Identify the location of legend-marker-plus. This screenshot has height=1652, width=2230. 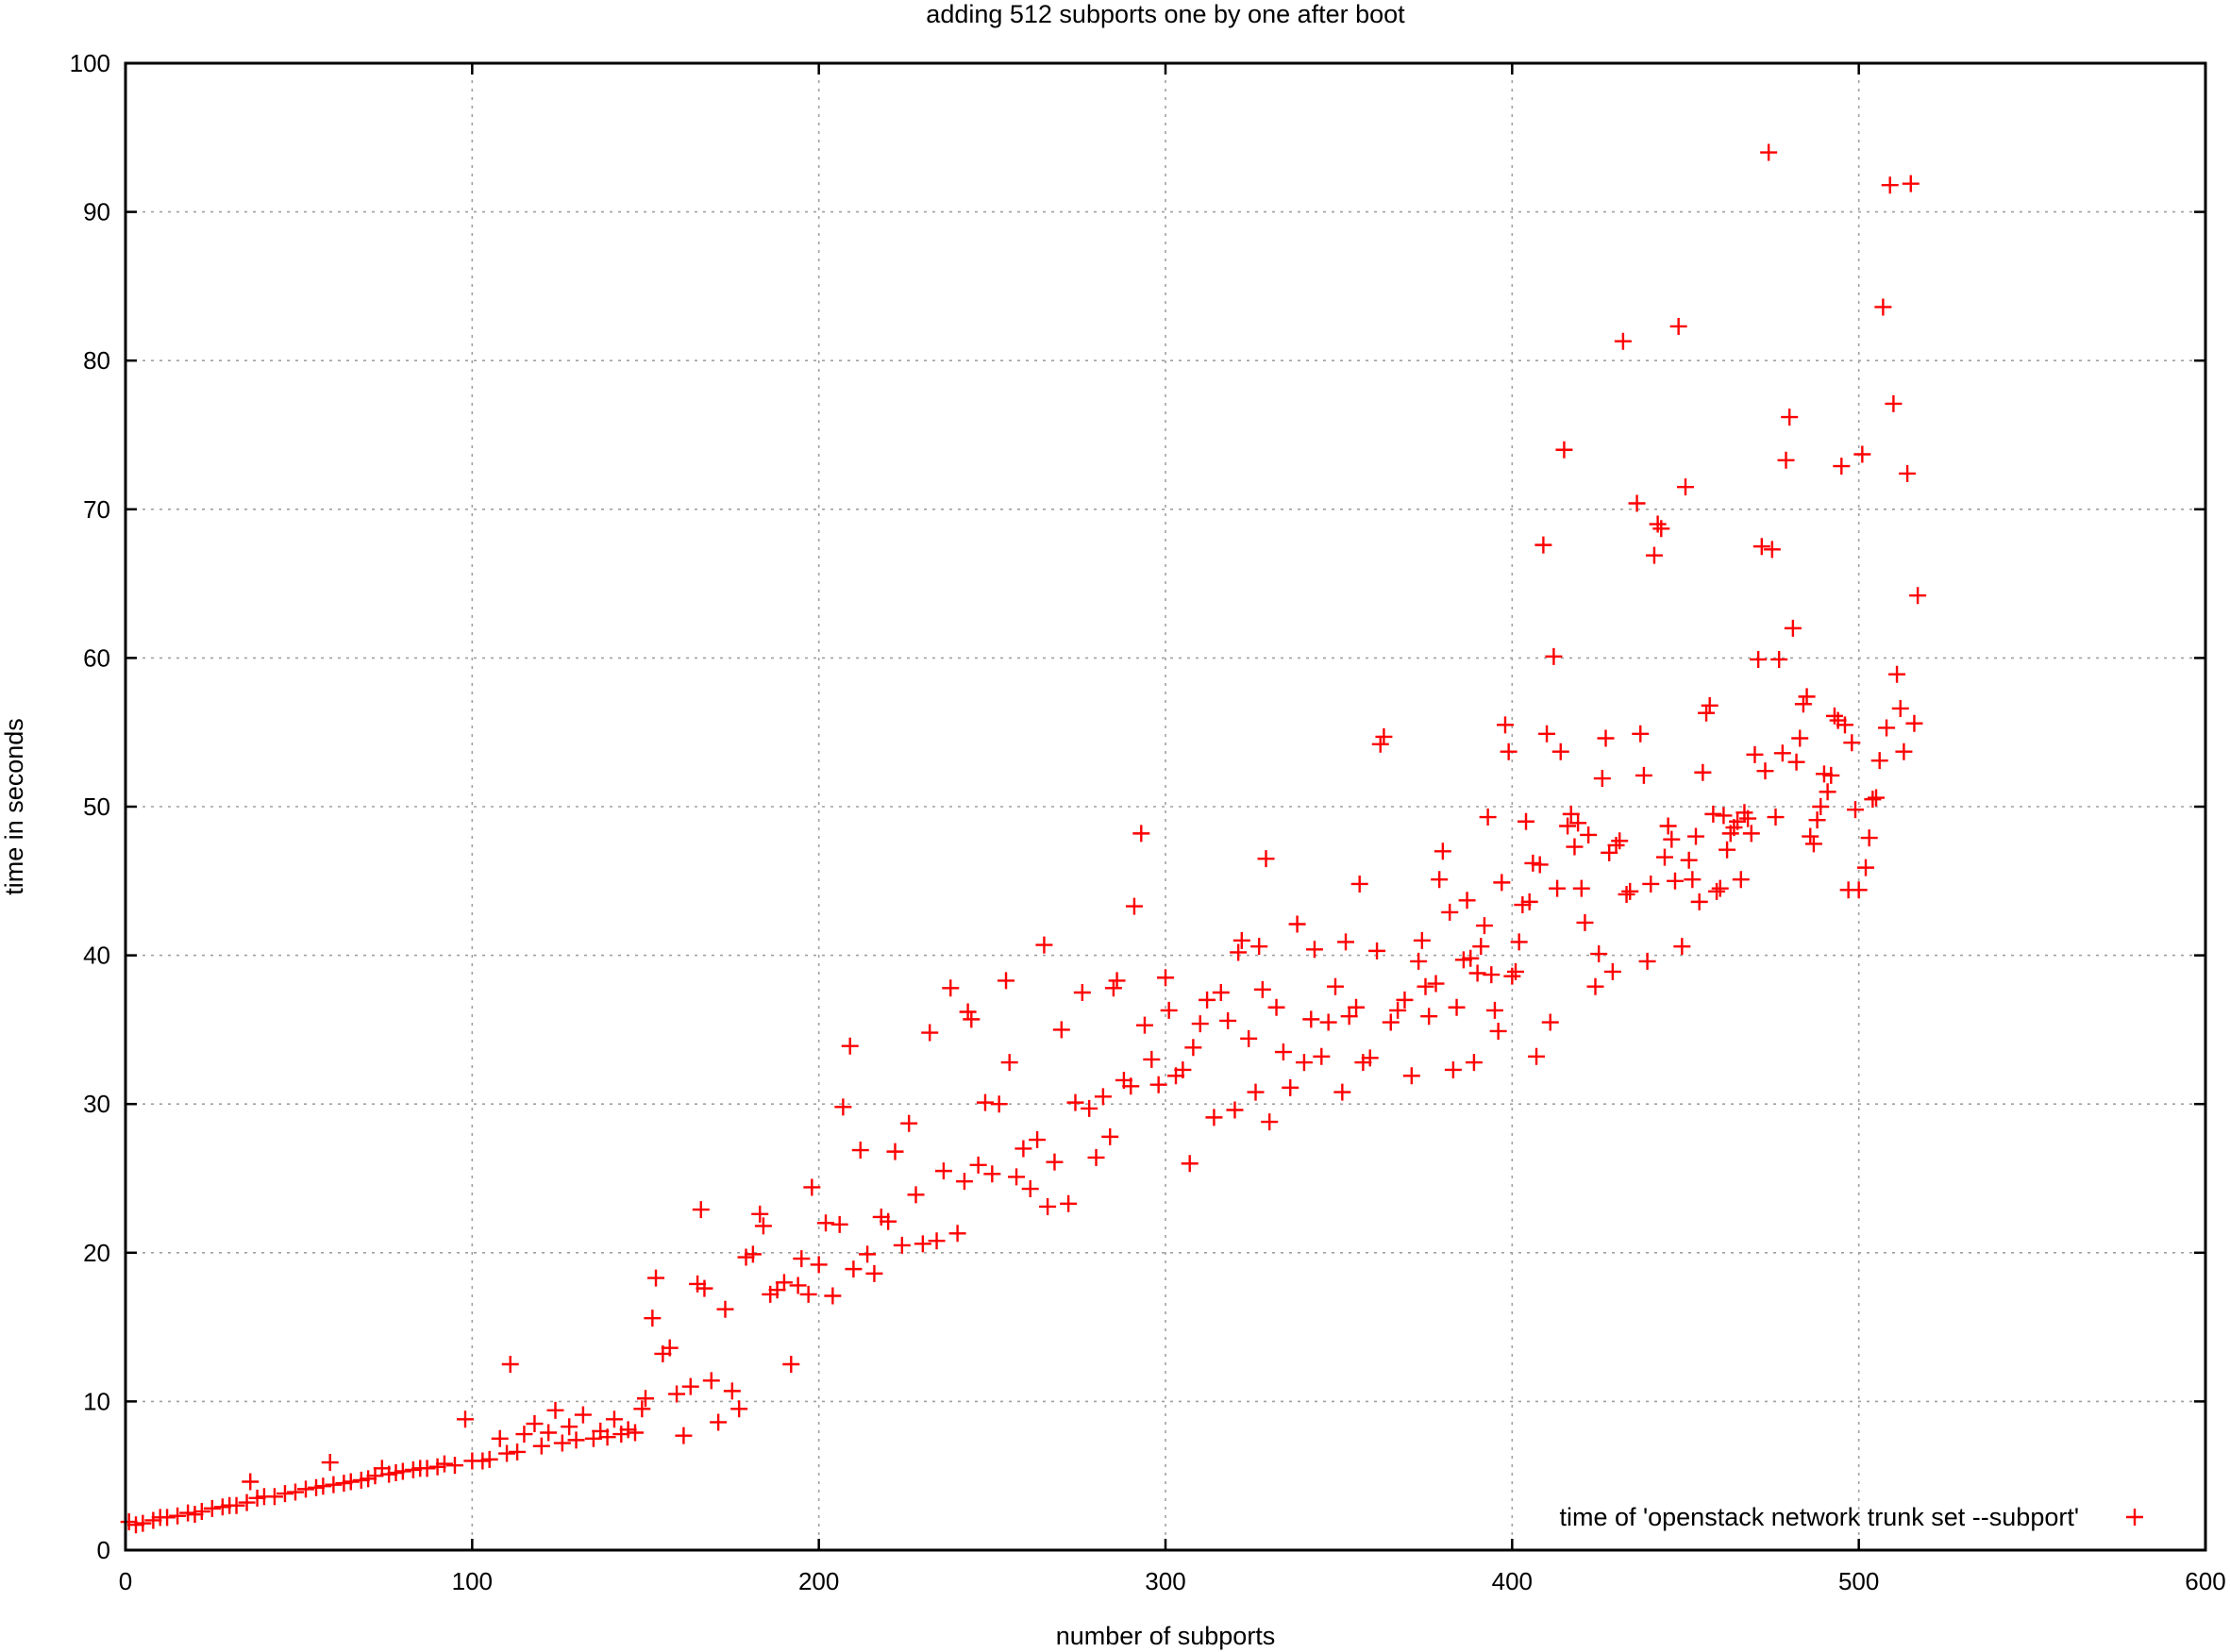
(2134, 1517).